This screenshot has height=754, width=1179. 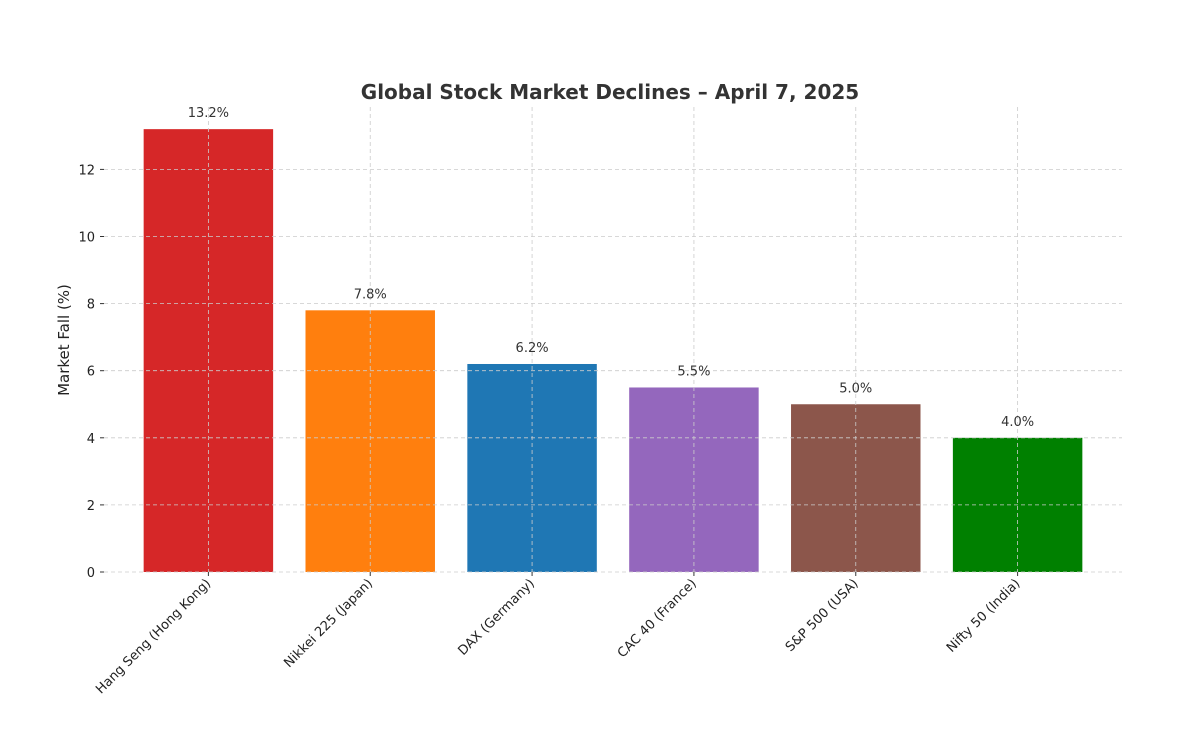 I want to click on data-label: 7.8%, so click(x=370, y=294).